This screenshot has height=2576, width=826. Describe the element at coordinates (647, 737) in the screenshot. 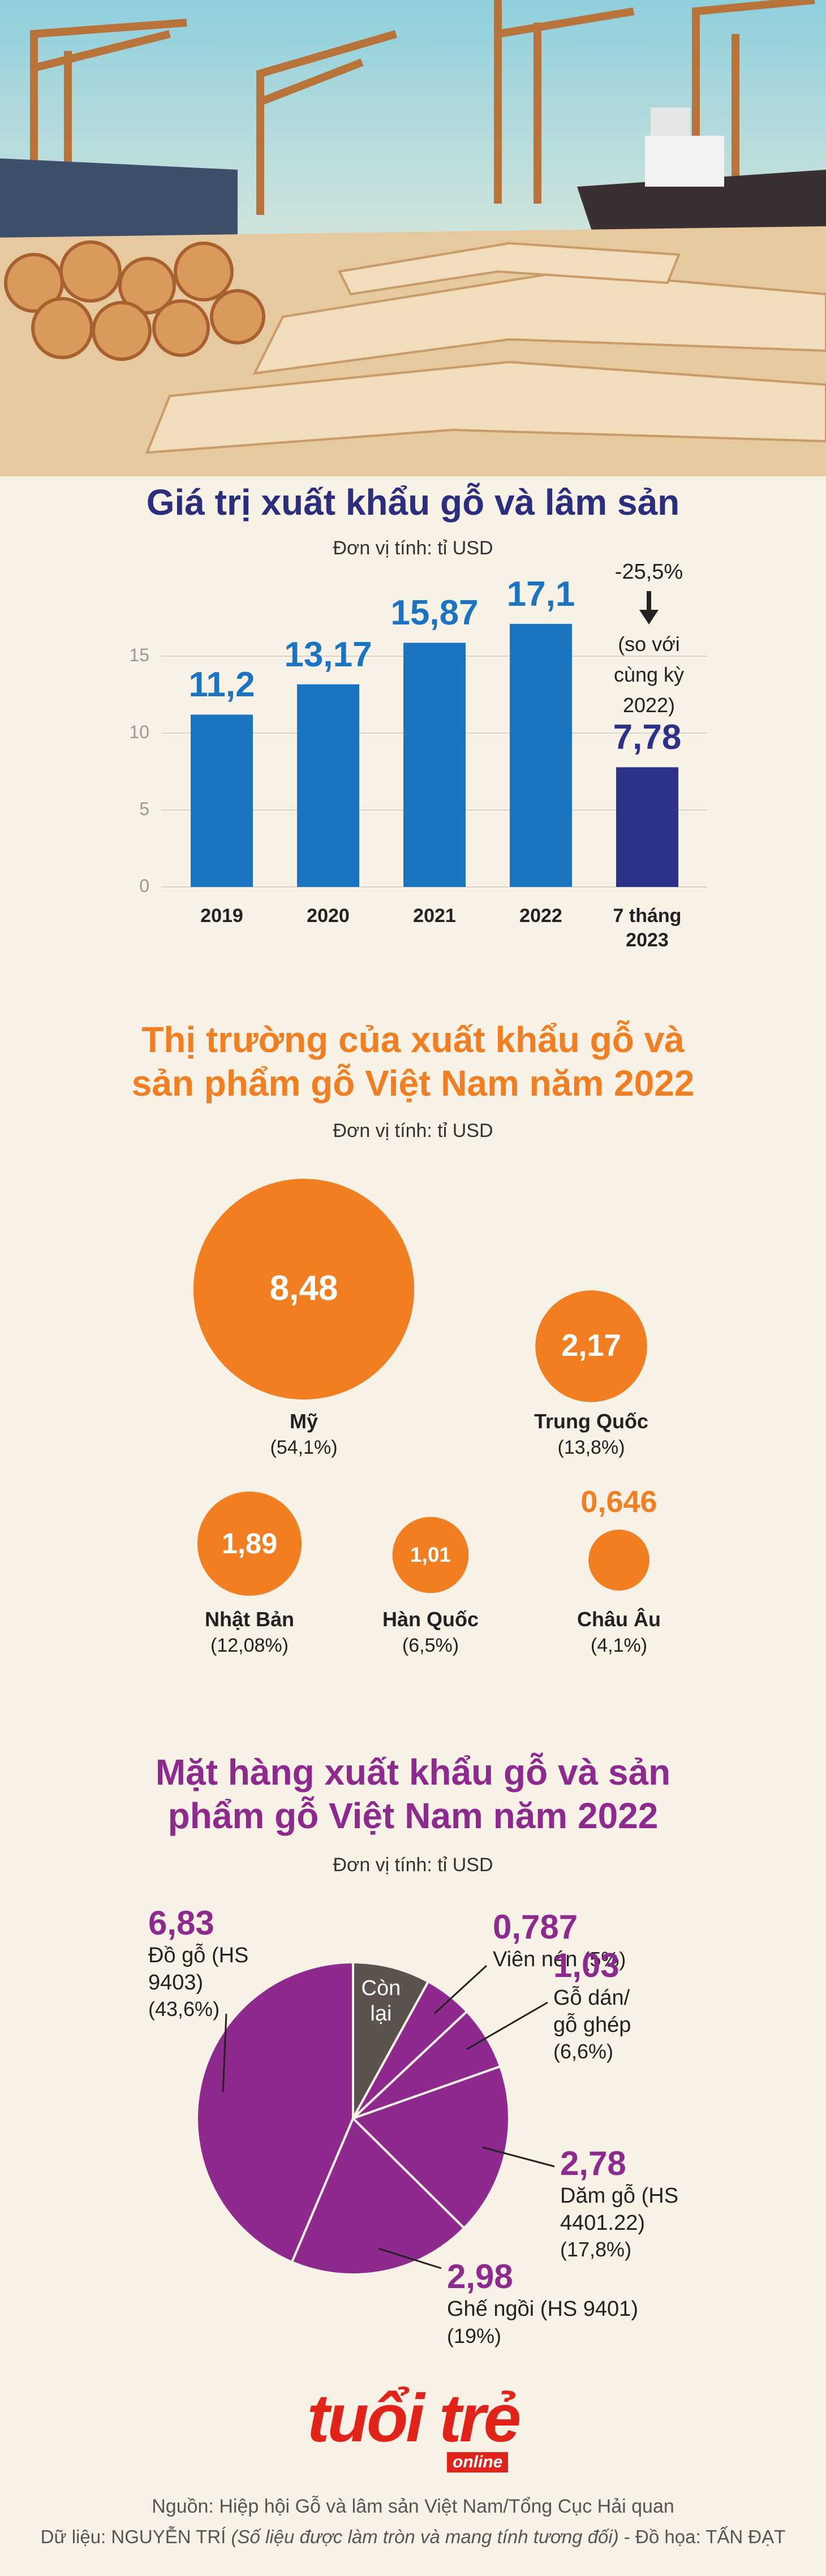

I see `value-label: 7,78` at that location.